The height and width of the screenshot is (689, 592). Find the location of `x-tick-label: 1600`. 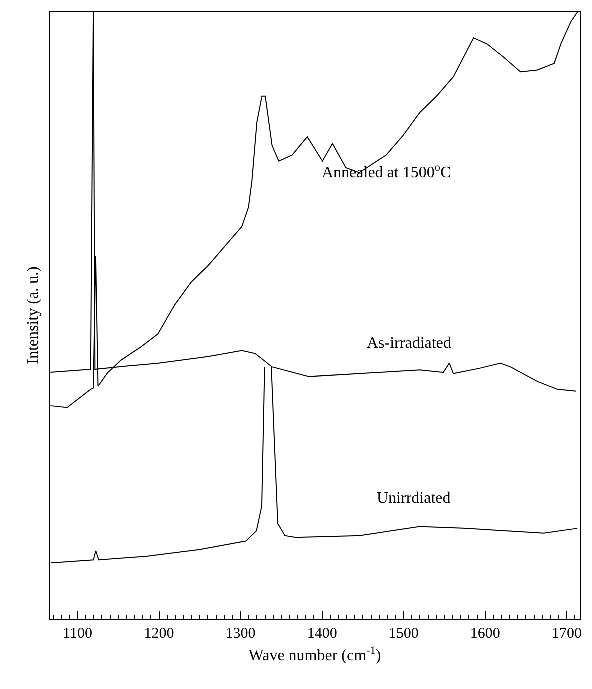

x-tick-label: 1600 is located at coordinates (485, 634).